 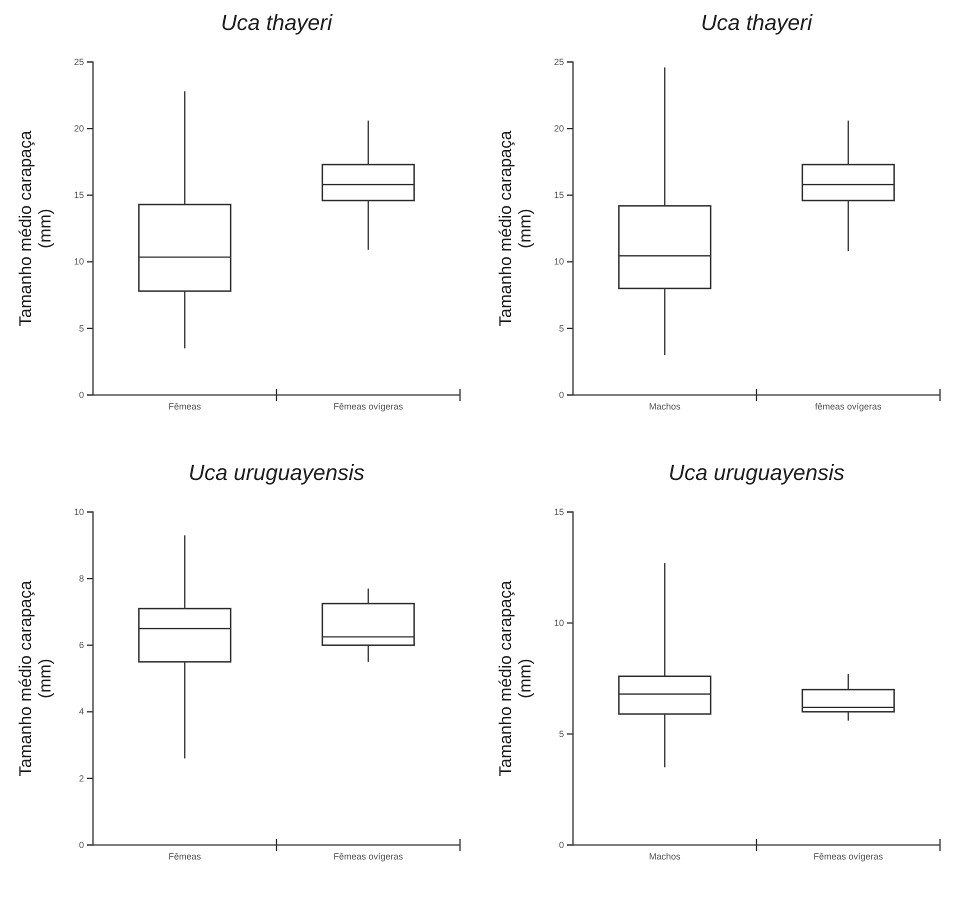 I want to click on y-tick-label: 8, so click(x=81, y=578).